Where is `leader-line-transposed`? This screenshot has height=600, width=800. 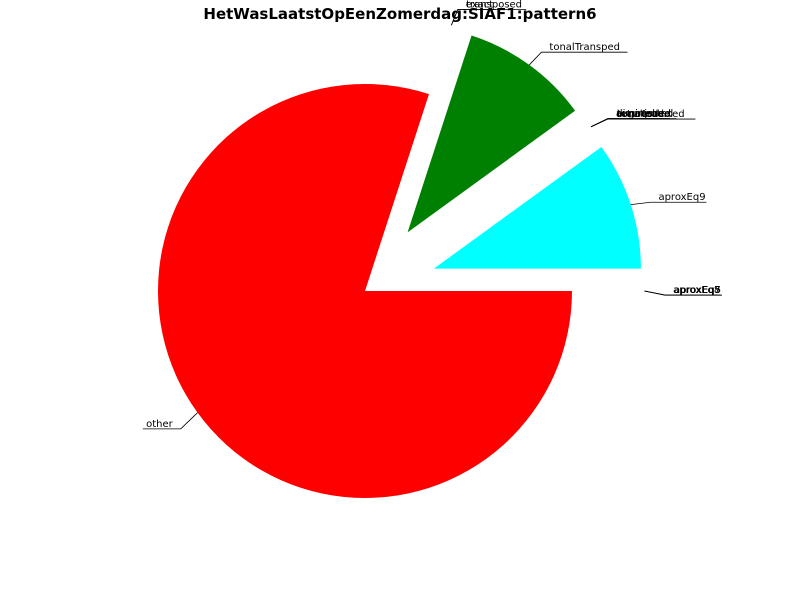
leader-line-transposed is located at coordinates (488, 17).